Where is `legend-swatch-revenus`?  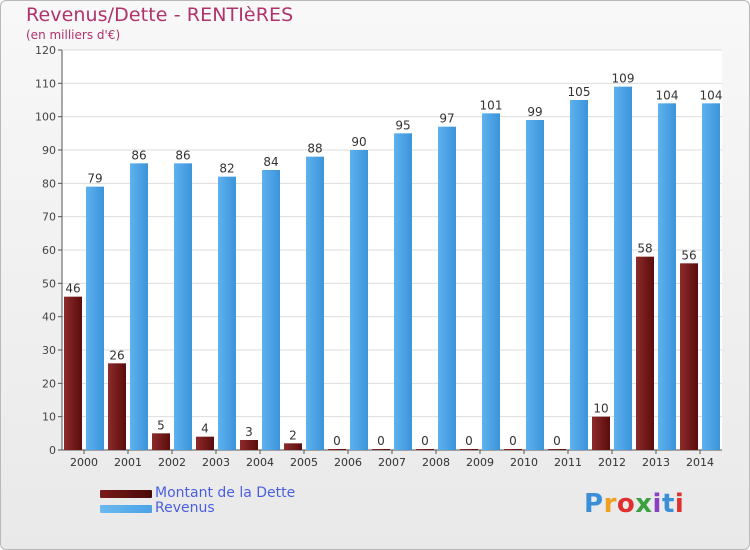 legend-swatch-revenus is located at coordinates (126, 509).